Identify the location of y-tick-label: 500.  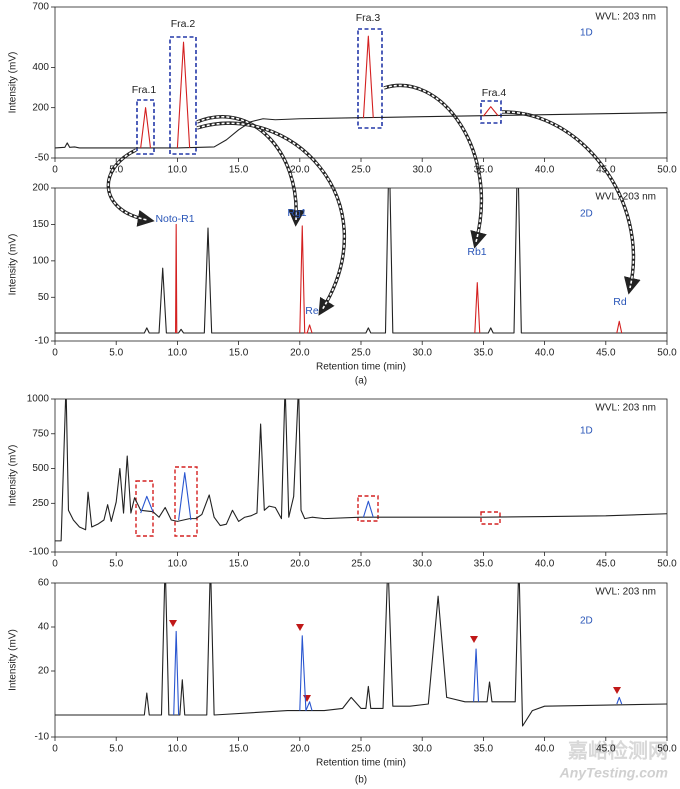
(40, 468).